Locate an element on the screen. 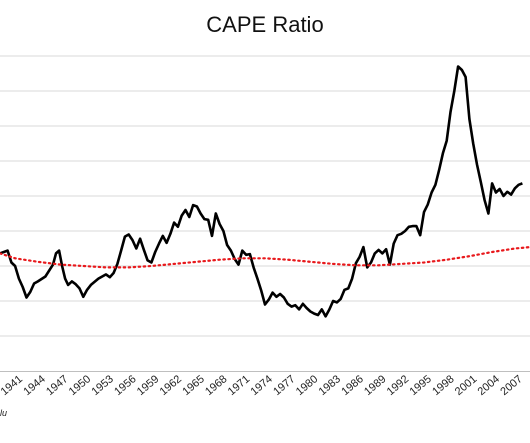 This screenshot has width=530, height=443. x-tick-label: 2001 is located at coordinates (466, 385).